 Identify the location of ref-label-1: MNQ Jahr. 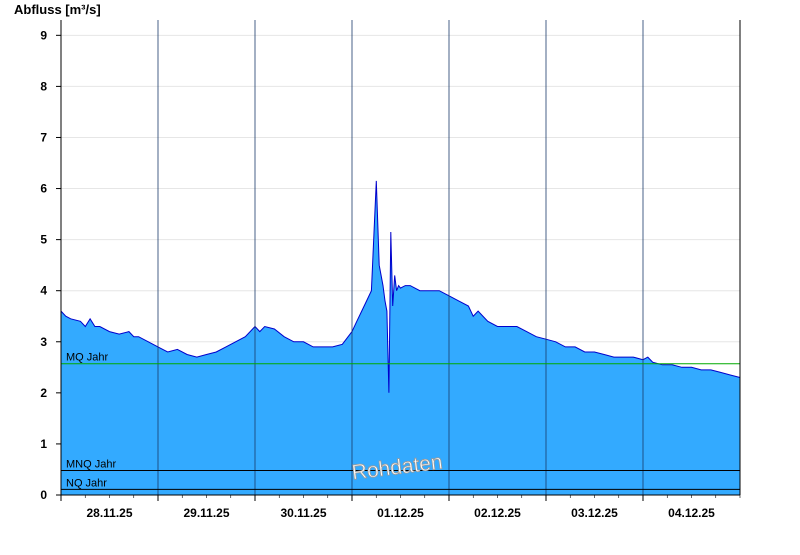
(91, 464).